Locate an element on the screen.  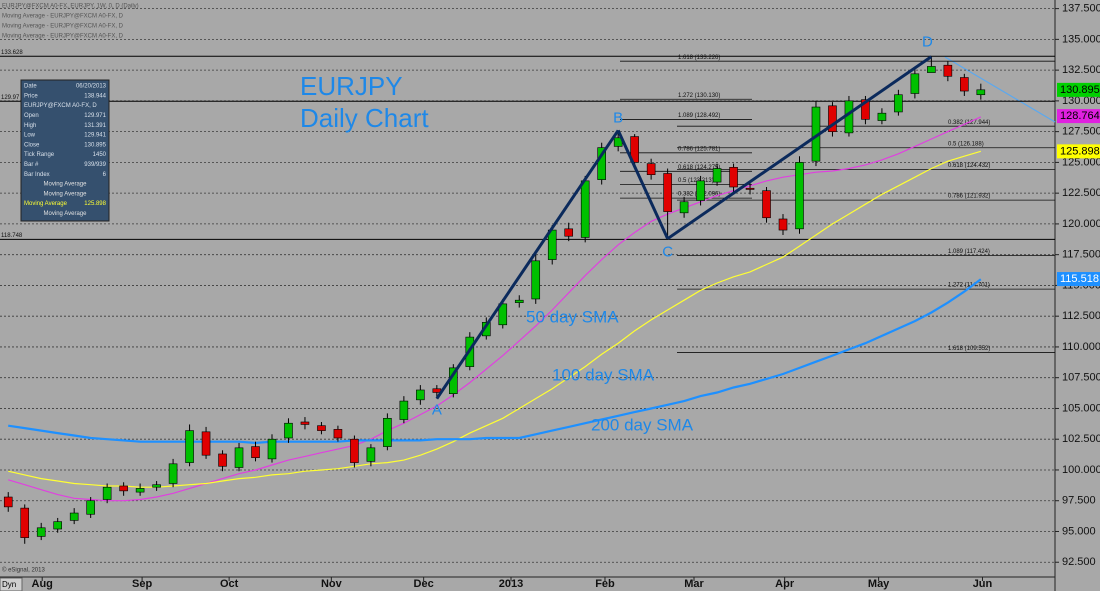
x-tick-label: Sep is located at coordinates (142, 584).